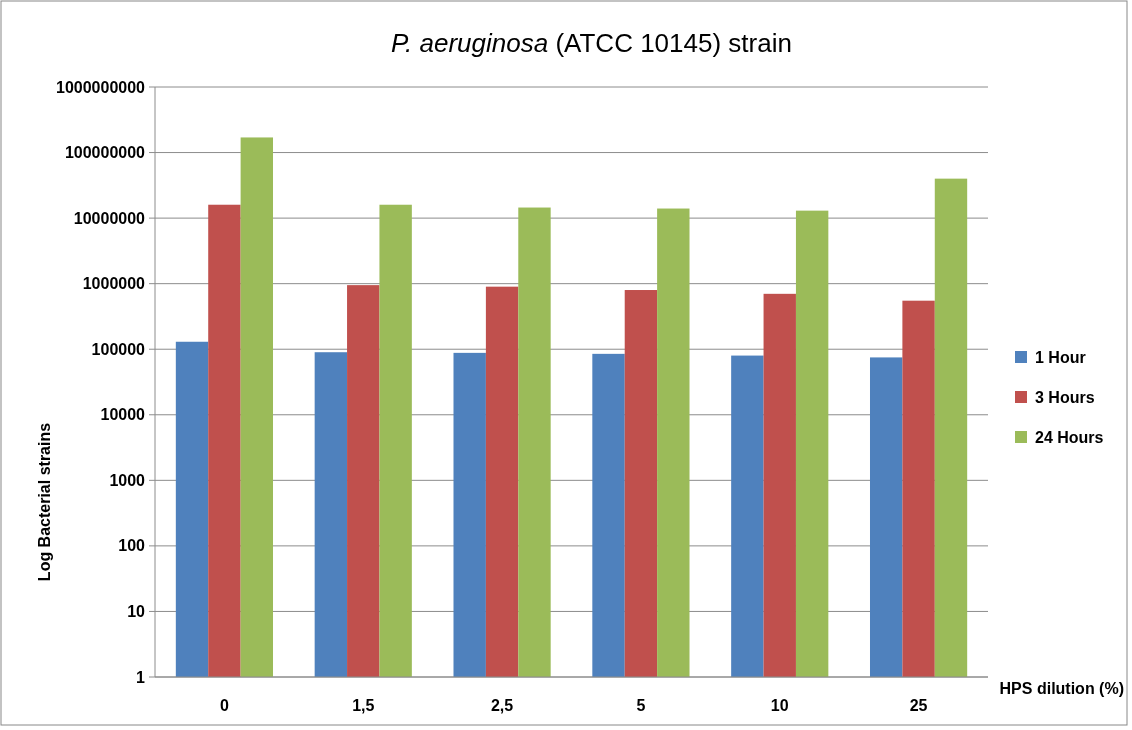  Describe the element at coordinates (141, 677) in the screenshot. I see `y-tick-label: 1` at that location.